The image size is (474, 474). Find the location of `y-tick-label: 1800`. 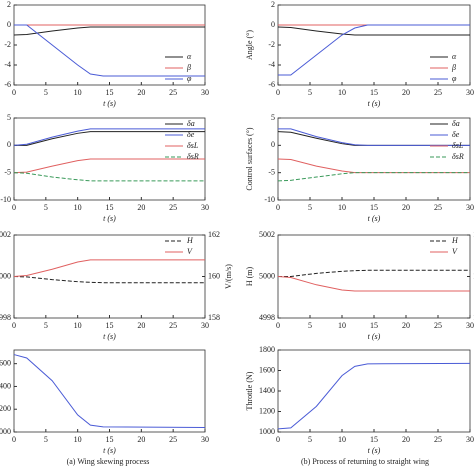

y-tick-label: 1800 is located at coordinates (267, 349).